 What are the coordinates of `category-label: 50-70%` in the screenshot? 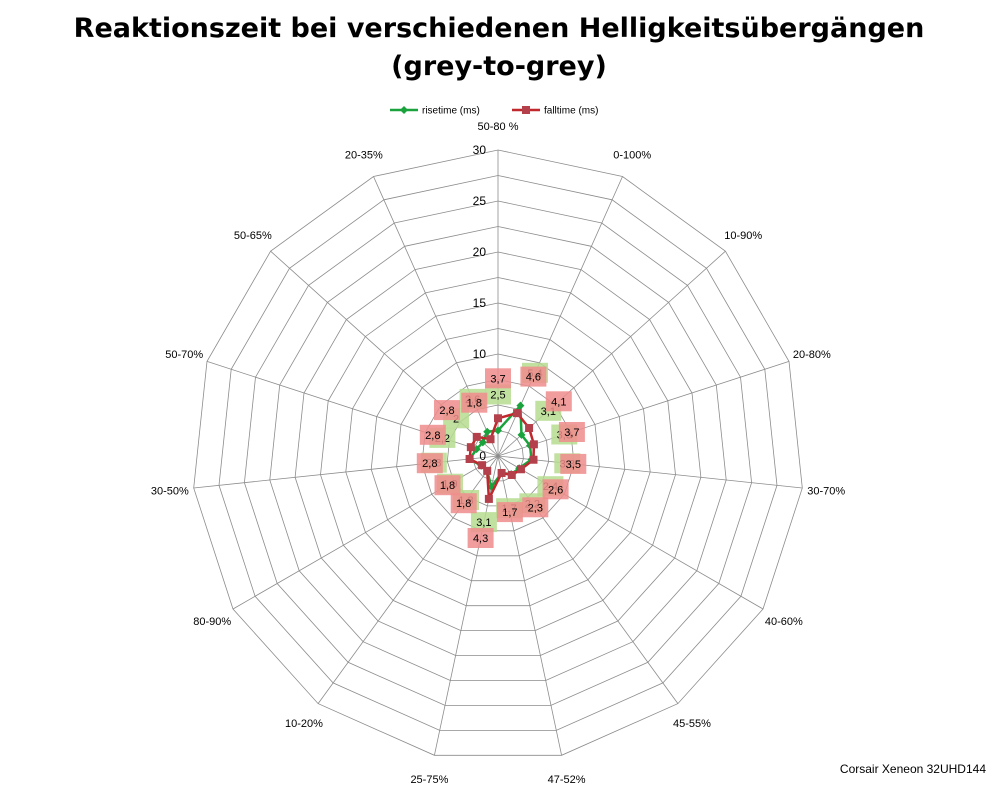 It's located at (184, 355).